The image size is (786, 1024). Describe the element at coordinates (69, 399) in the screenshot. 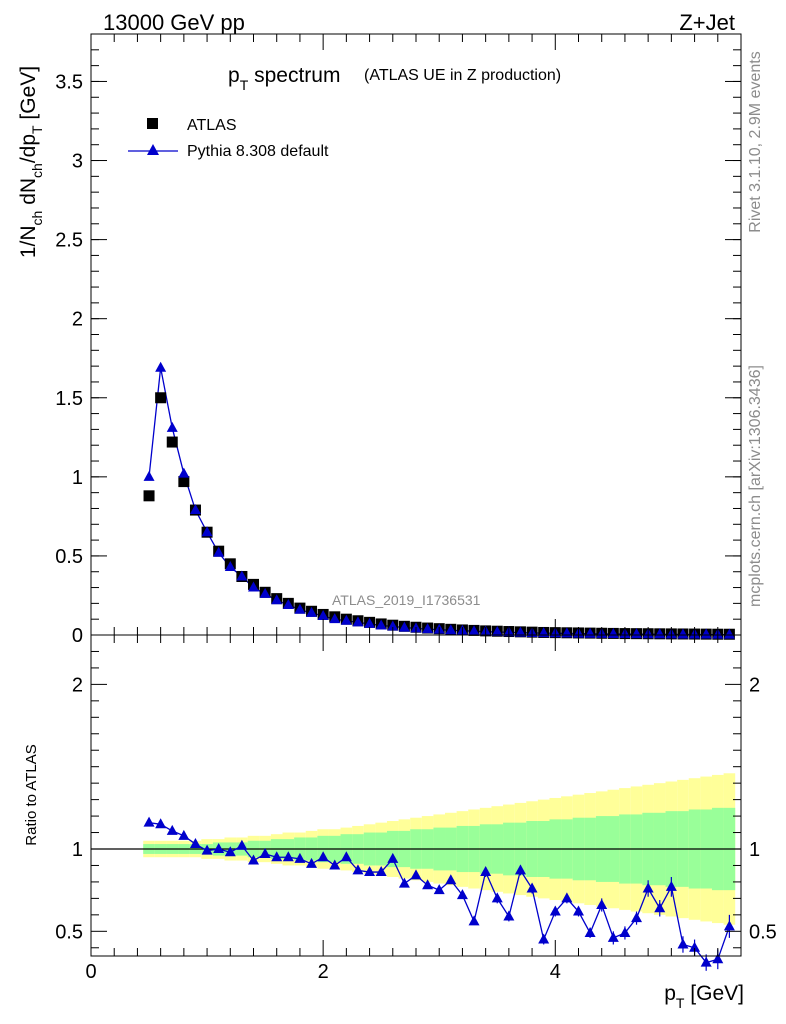

I see `main-y-tick-label: 1.5` at that location.